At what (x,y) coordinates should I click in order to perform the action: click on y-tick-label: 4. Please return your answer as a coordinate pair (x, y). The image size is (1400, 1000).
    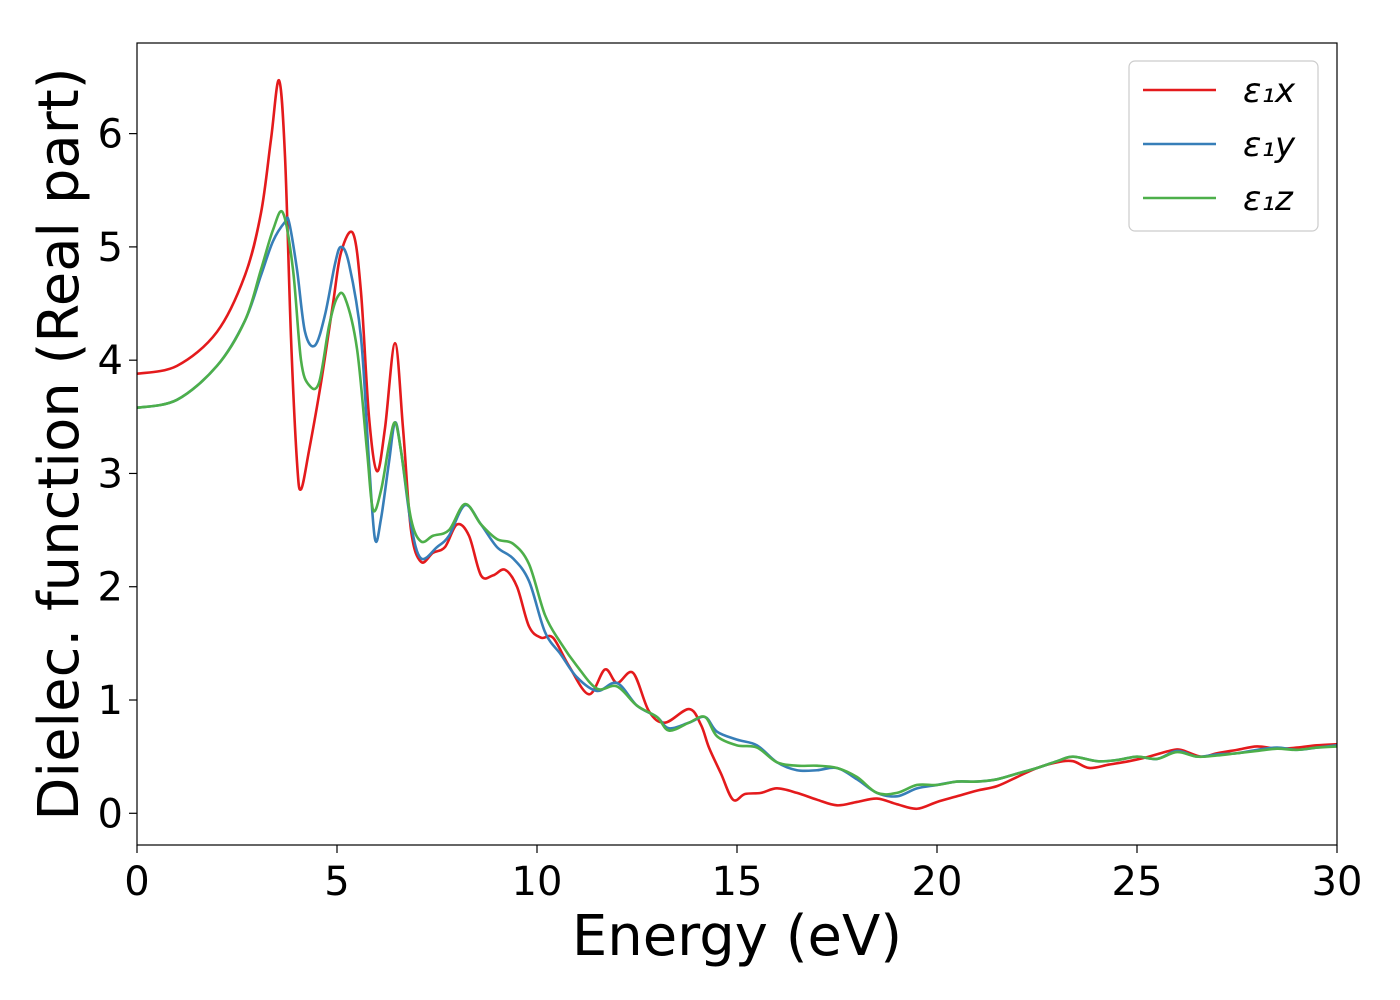
    Looking at the image, I should click on (110, 361).